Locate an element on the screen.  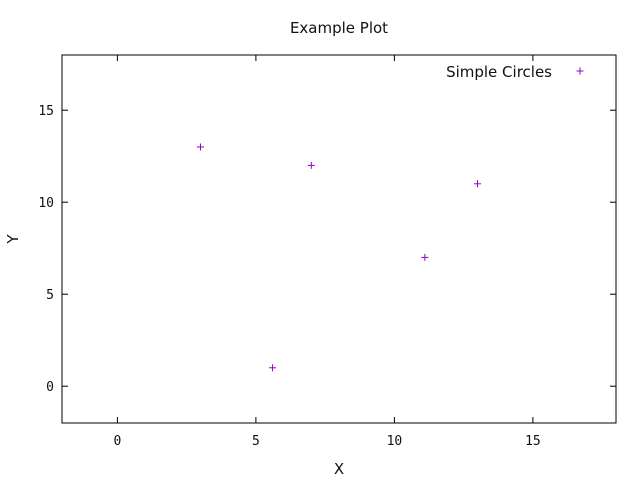
legend-label: Simple Circles is located at coordinates (499, 72).